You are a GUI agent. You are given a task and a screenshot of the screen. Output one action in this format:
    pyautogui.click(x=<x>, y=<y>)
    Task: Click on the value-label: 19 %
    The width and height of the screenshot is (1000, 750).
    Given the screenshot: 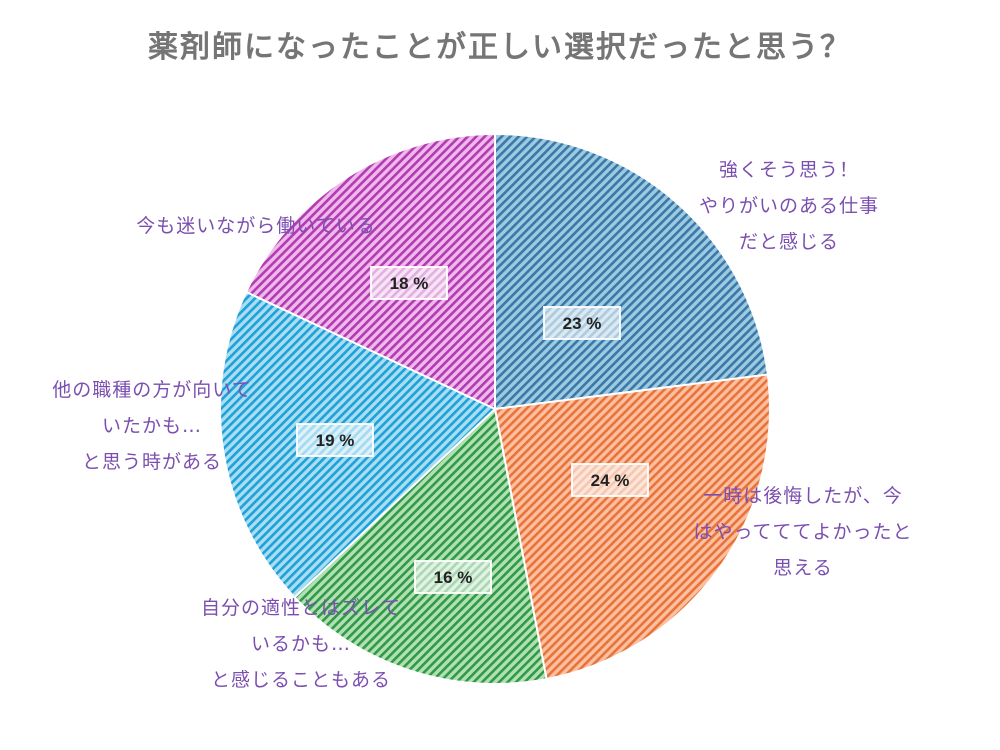 What is the action you would take?
    pyautogui.click(x=335, y=440)
    